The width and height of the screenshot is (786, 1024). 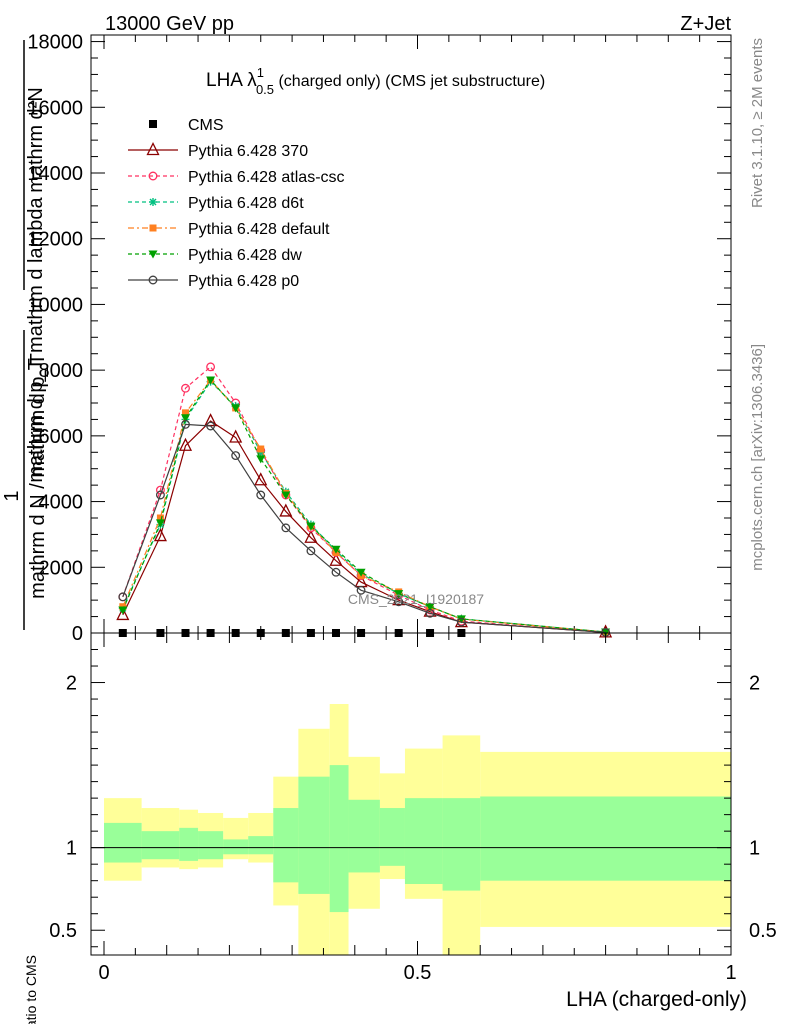 I want to click on legend-entry: Pythia 6.428 atlas-csc, so click(x=236, y=177).